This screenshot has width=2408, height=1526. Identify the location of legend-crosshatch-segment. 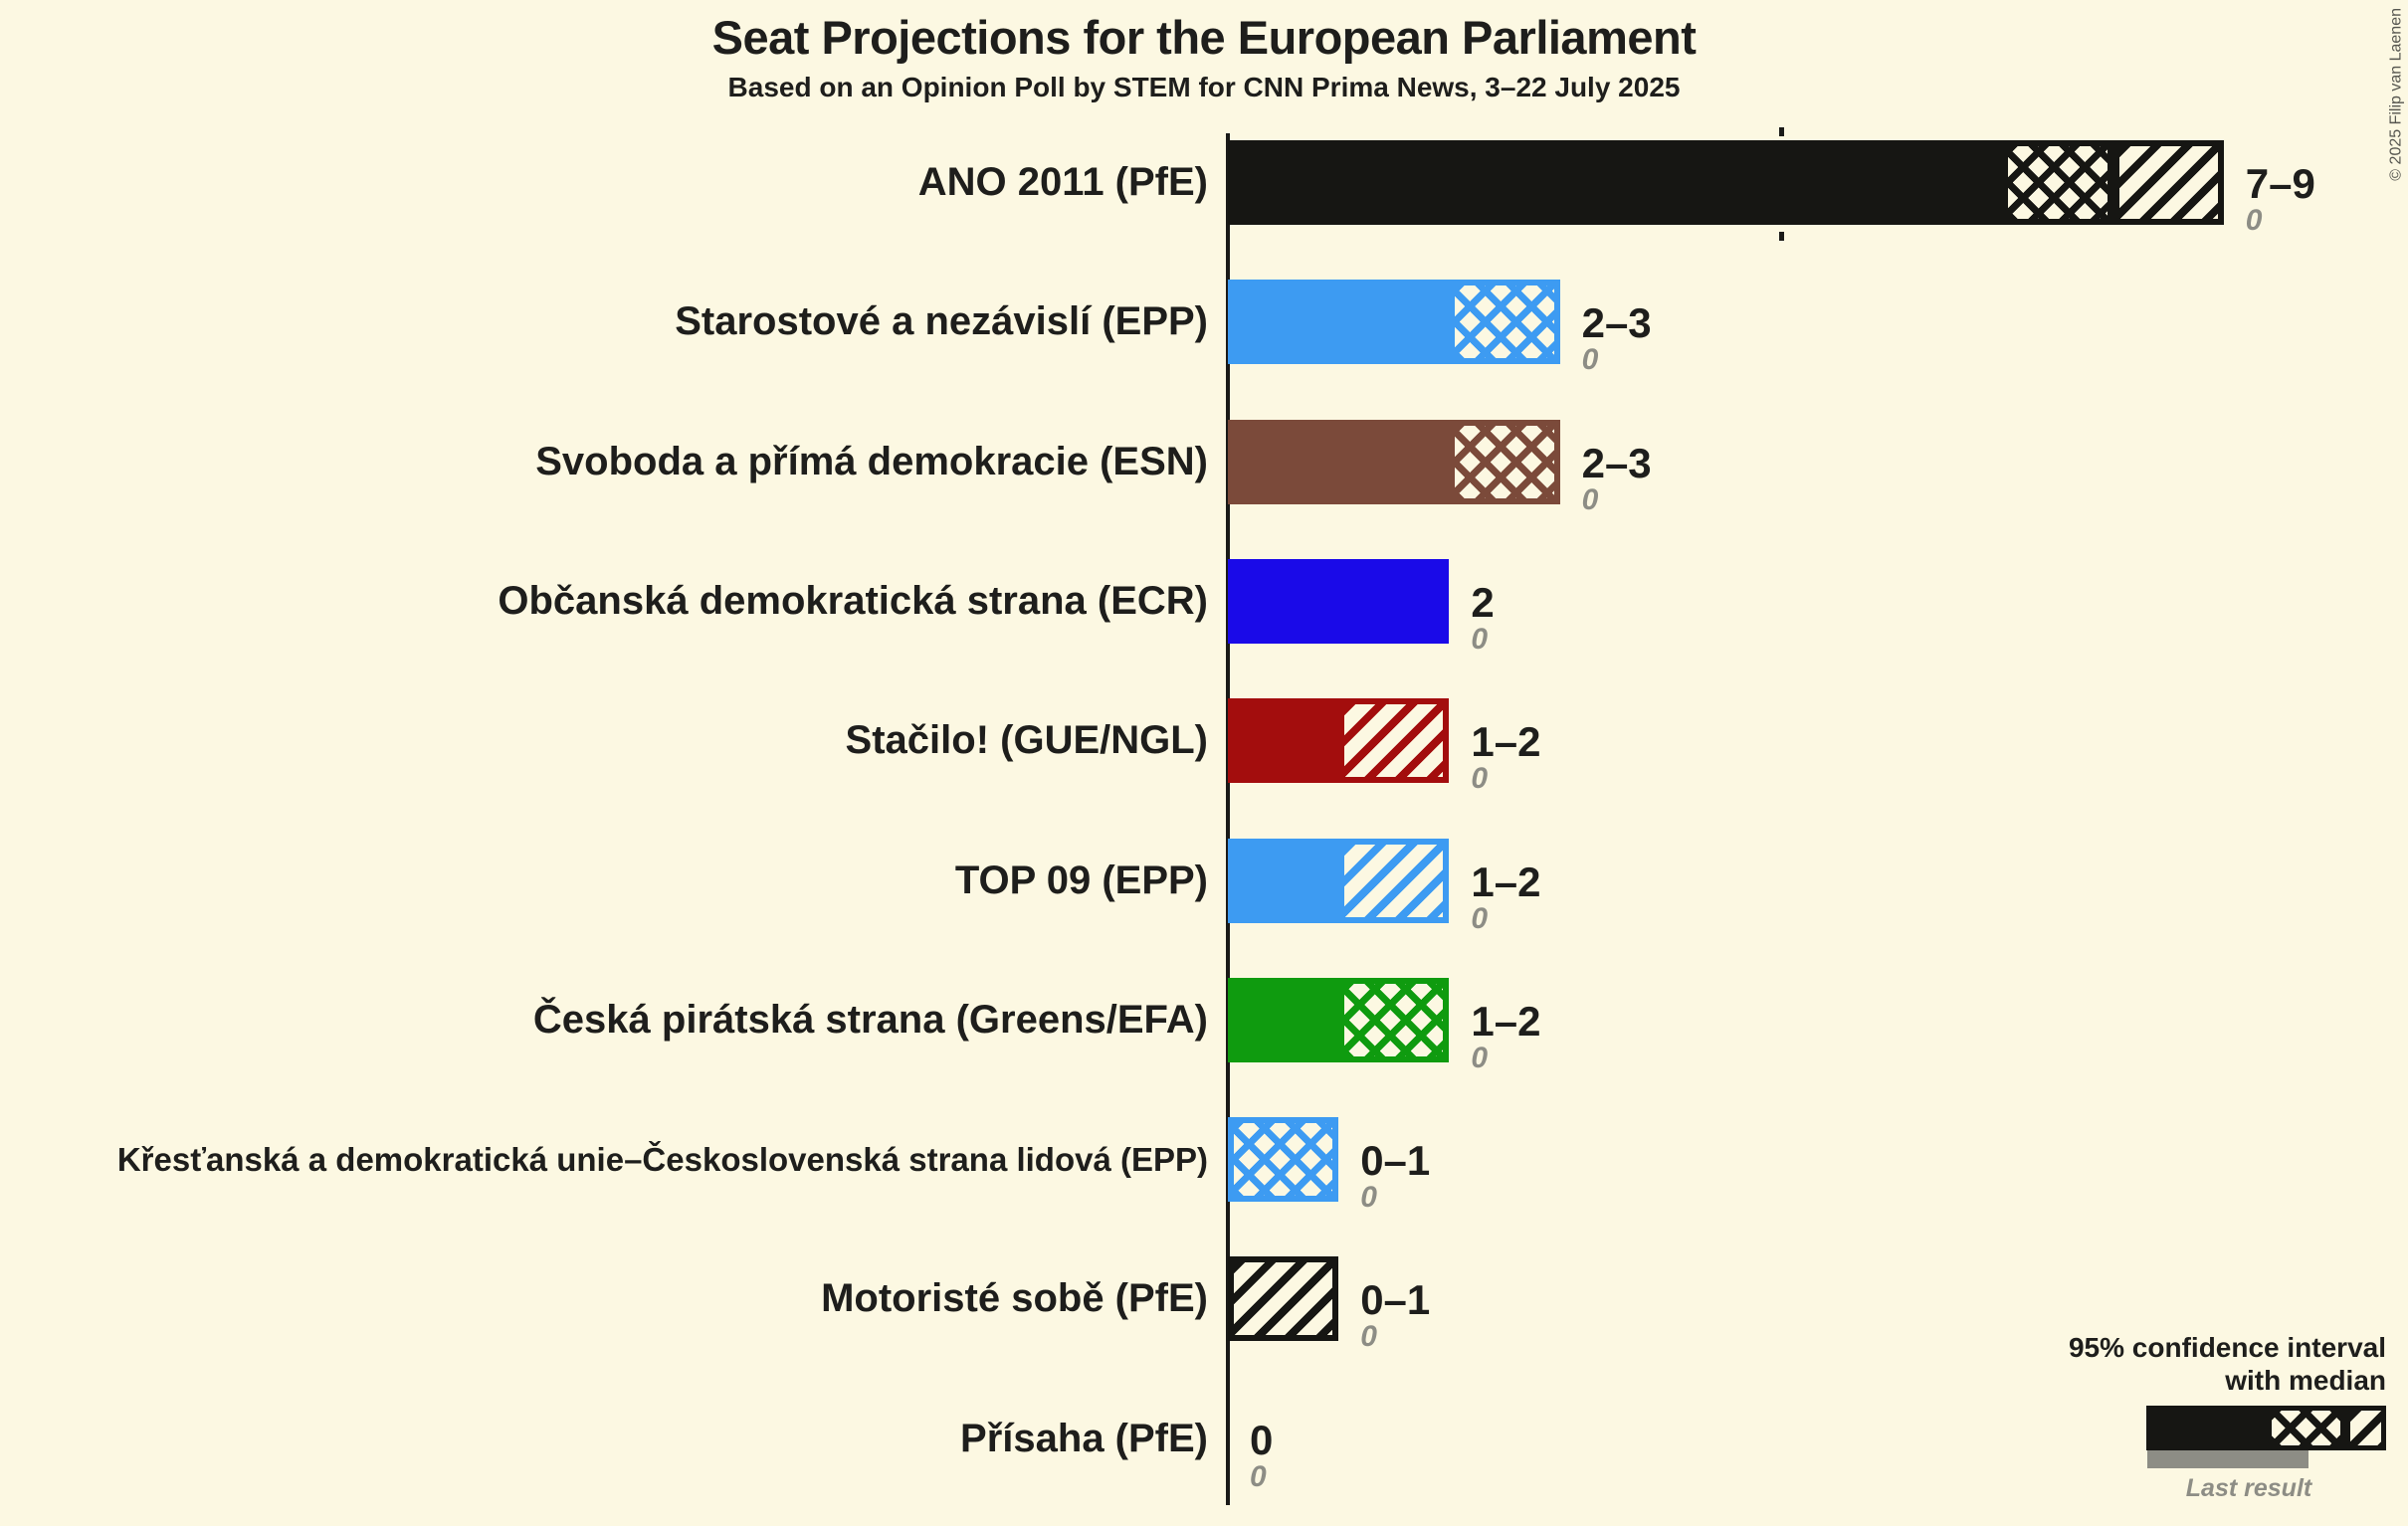
(2306, 1428).